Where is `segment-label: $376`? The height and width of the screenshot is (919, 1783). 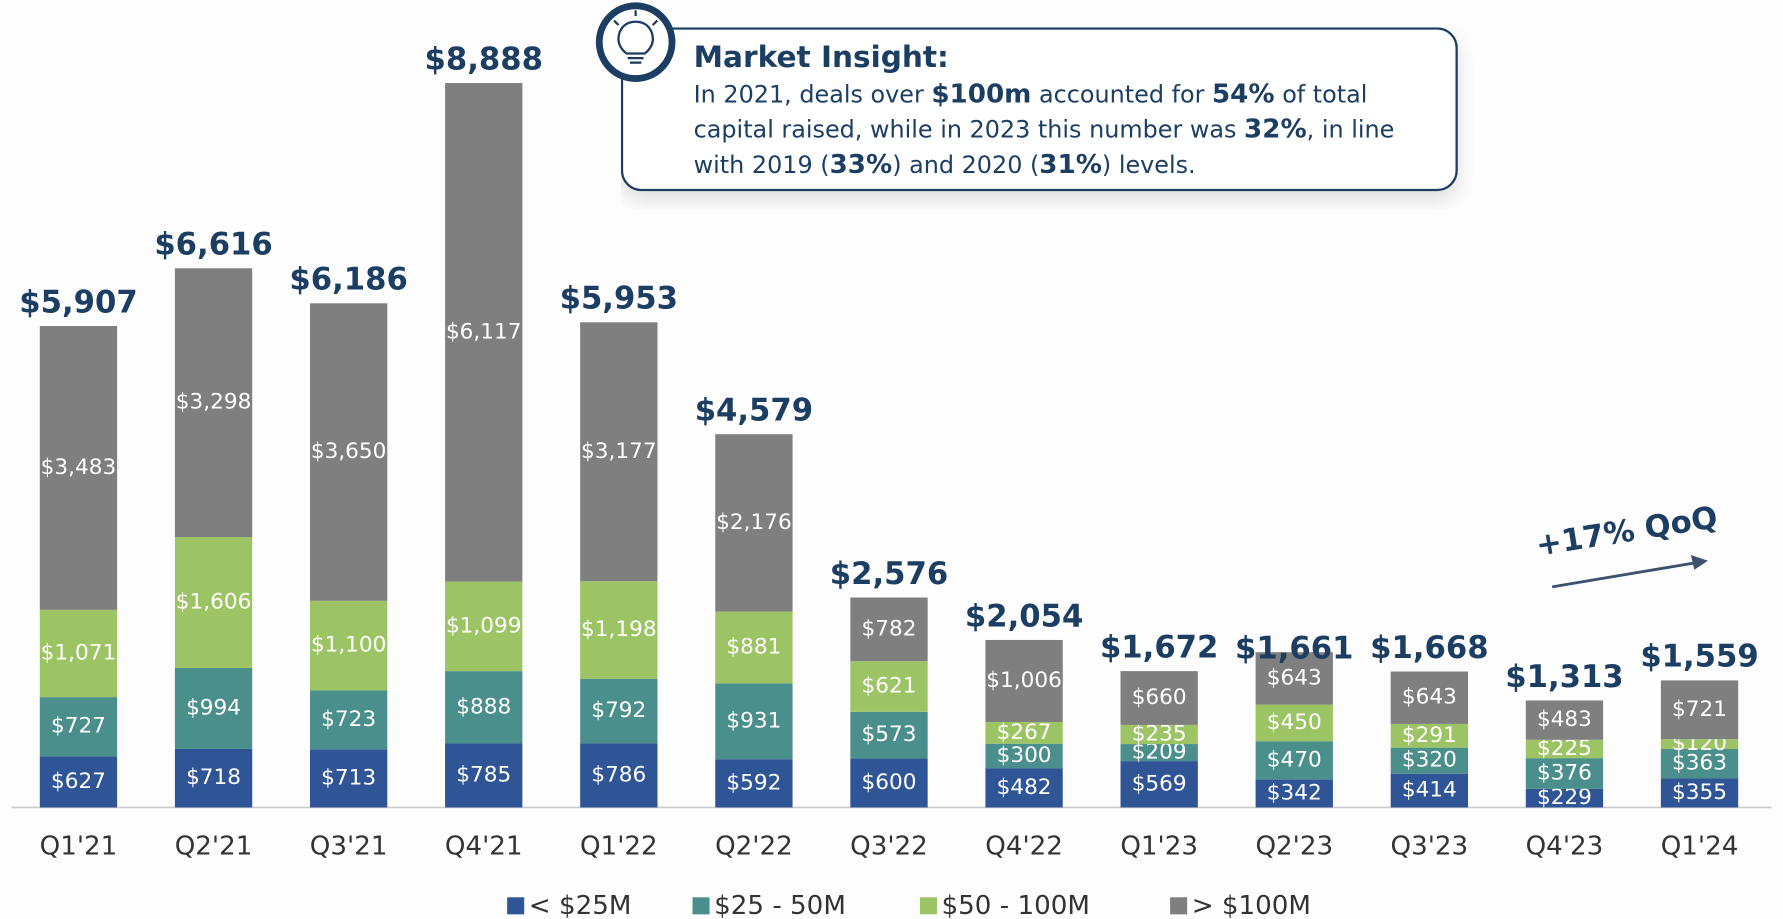 segment-label: $376 is located at coordinates (1564, 772).